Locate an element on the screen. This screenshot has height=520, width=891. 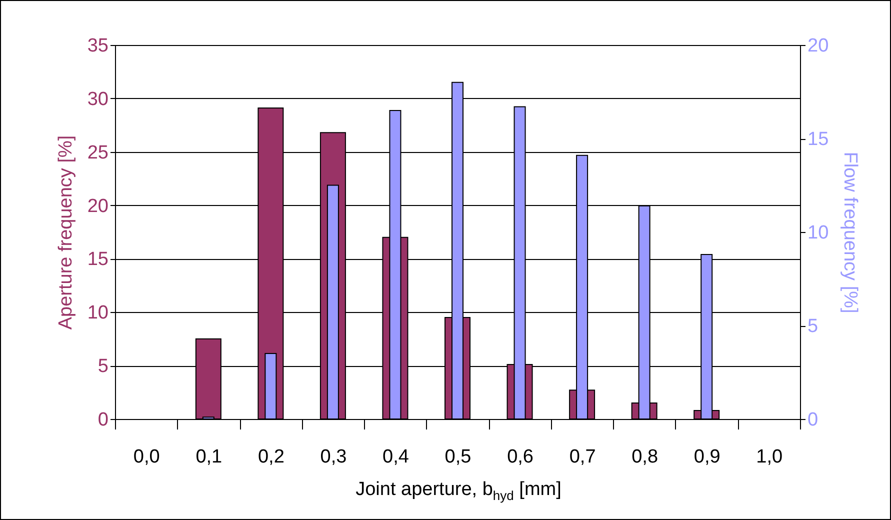
x-tick-label: 0,5 is located at coordinates (458, 457).